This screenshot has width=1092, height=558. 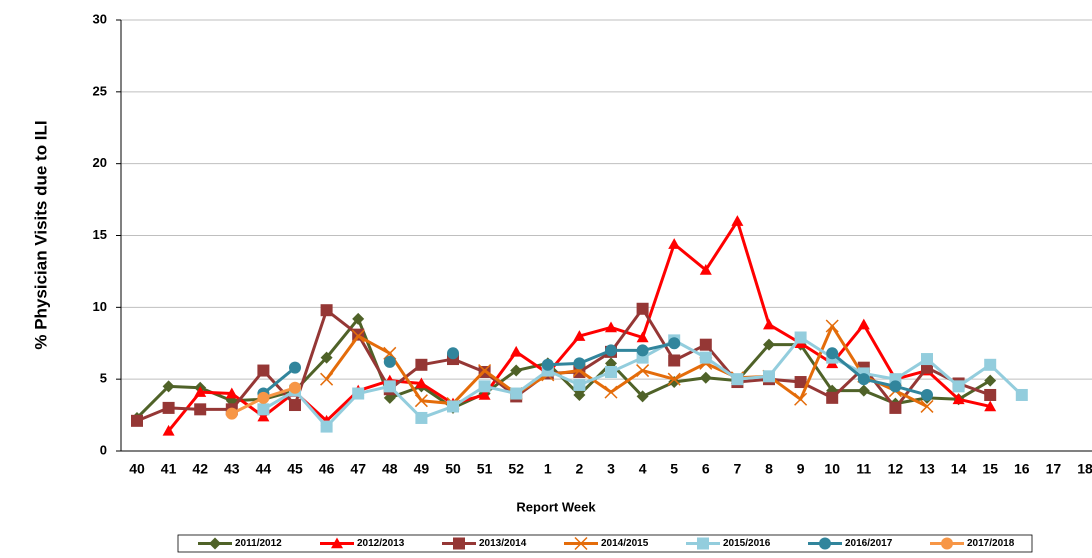 What do you see at coordinates (422, 469) in the screenshot?
I see `x-tick-label: 49` at bounding box center [422, 469].